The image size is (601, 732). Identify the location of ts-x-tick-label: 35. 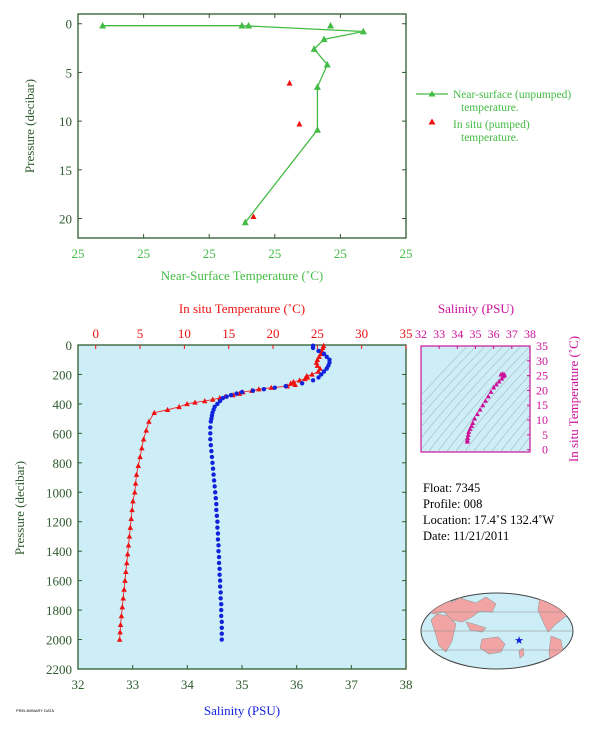
(476, 334).